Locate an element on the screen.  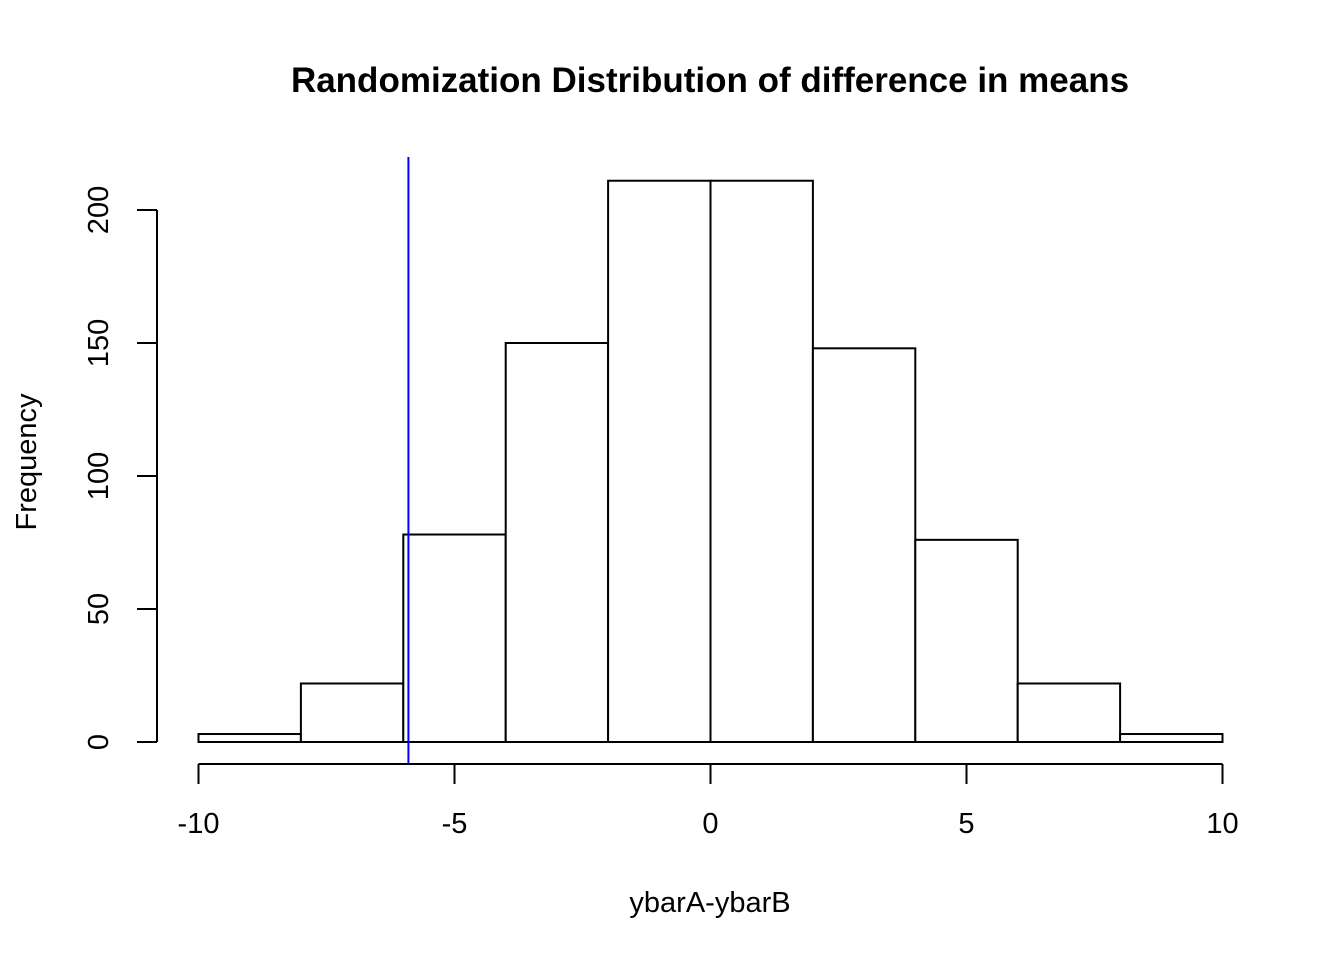
y-tick-label: 100 is located at coordinates (99, 476).